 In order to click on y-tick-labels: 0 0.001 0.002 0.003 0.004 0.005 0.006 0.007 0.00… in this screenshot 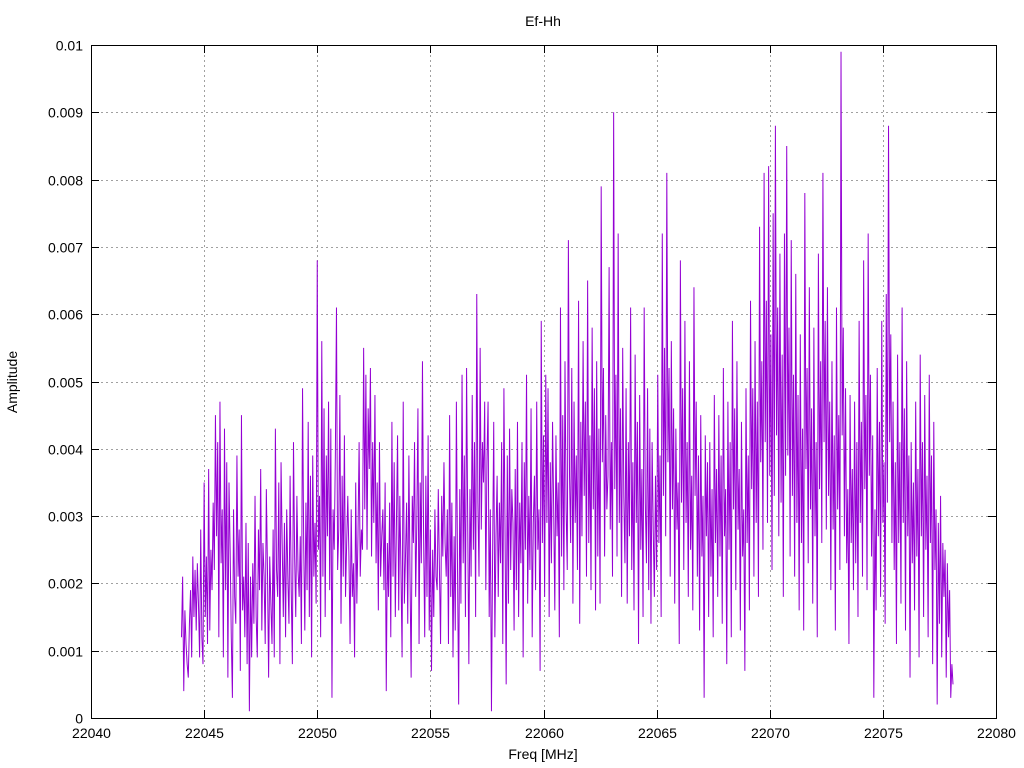, I will do `click(65, 382)`.